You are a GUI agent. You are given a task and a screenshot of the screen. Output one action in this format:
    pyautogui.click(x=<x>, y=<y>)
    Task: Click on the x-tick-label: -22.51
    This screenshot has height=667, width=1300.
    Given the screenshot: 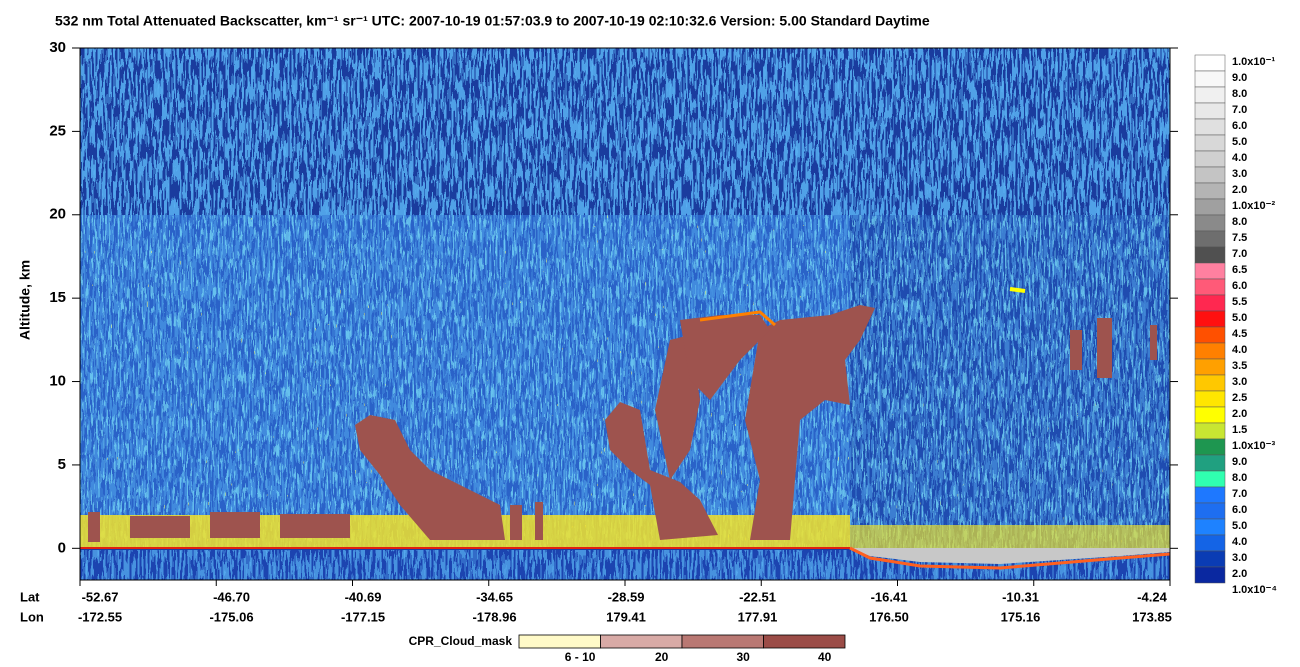 What is the action you would take?
    pyautogui.click(x=757, y=596)
    